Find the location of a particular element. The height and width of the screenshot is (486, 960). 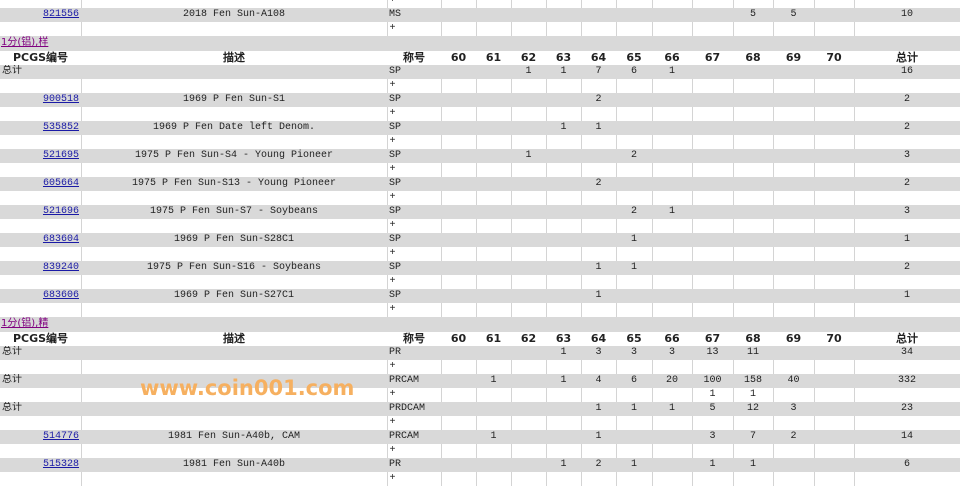

pcgs-number-link: 521696 is located at coordinates (60, 211).